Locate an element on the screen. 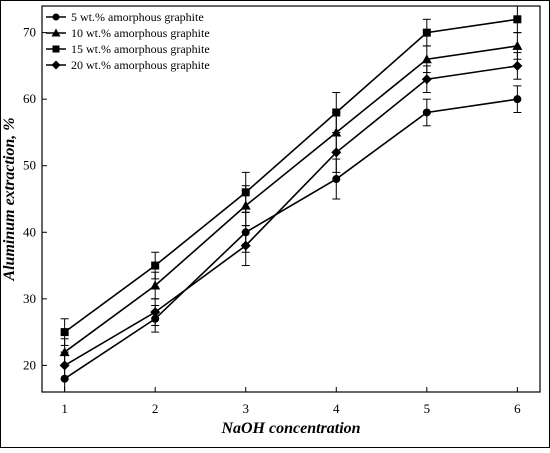  legend-label: 5 wt.% amorphous graphite is located at coordinates (137, 17).